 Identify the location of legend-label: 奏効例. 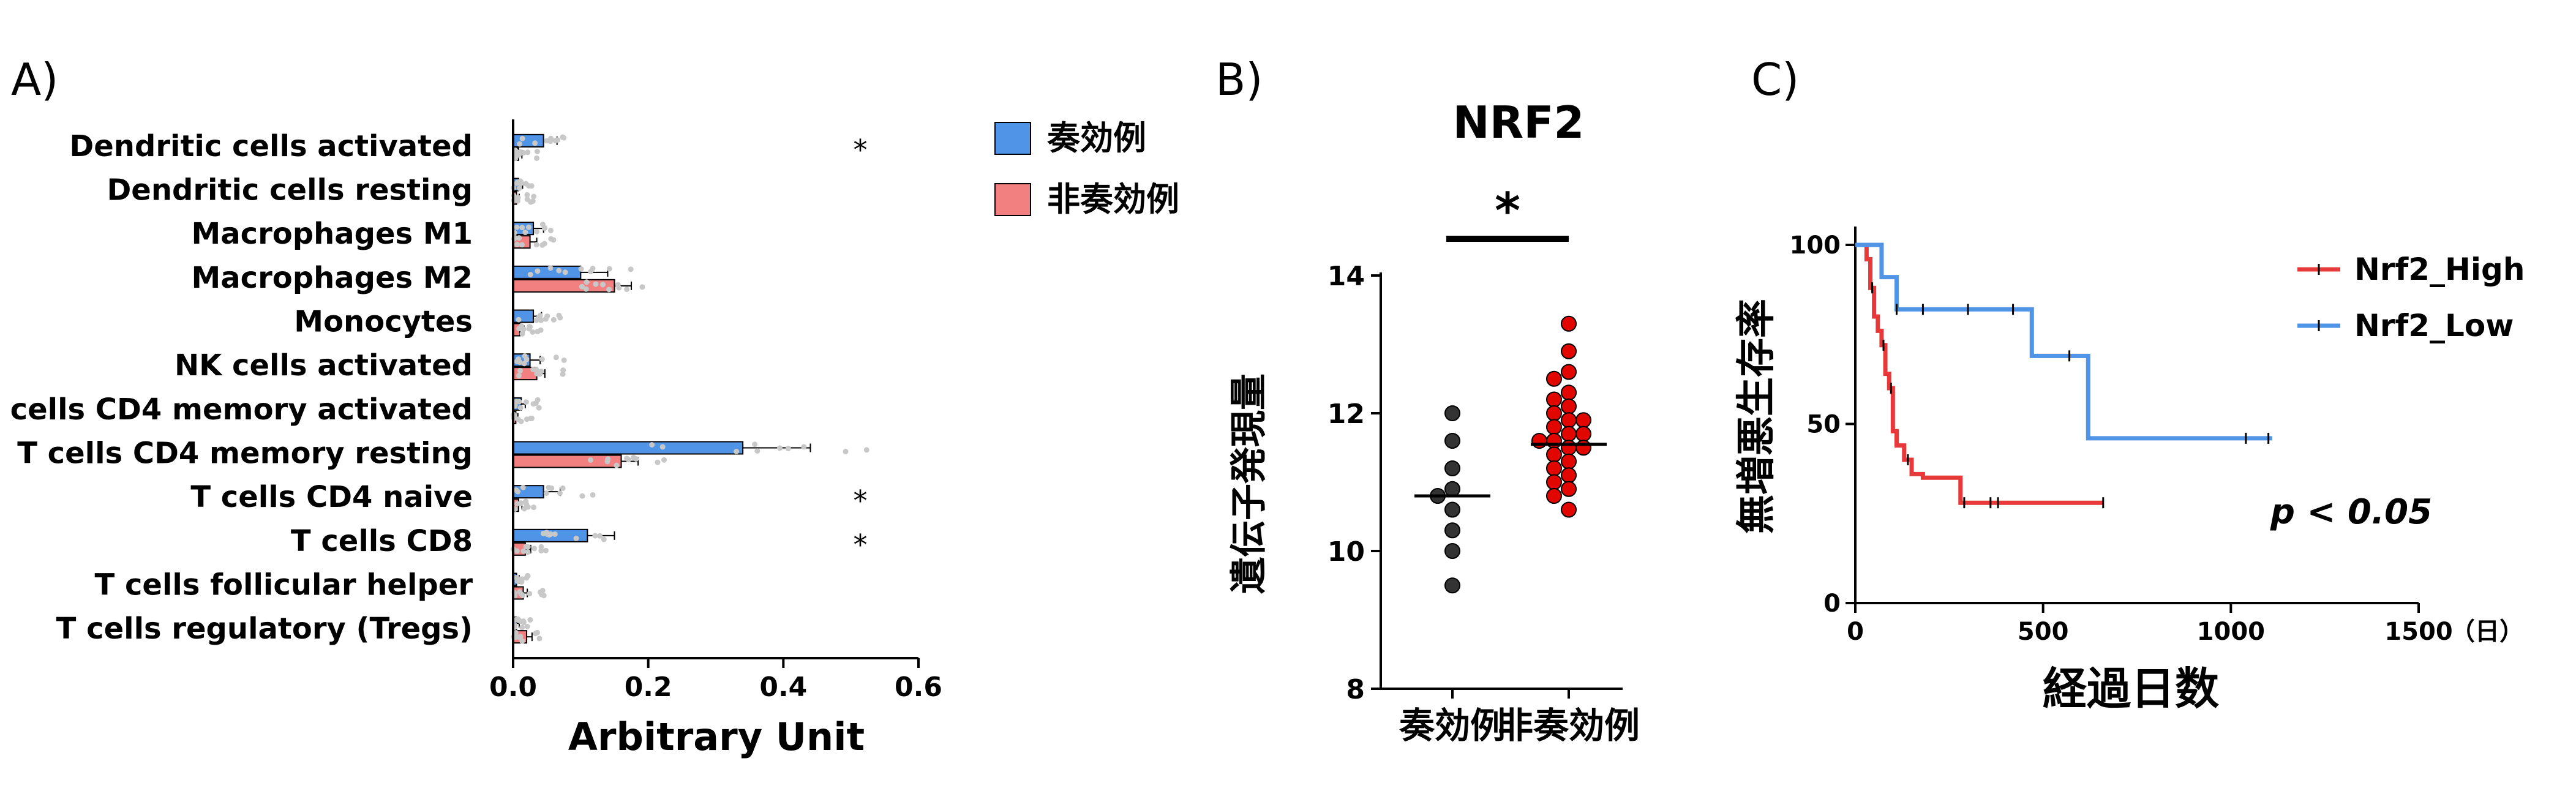
(1096, 138).